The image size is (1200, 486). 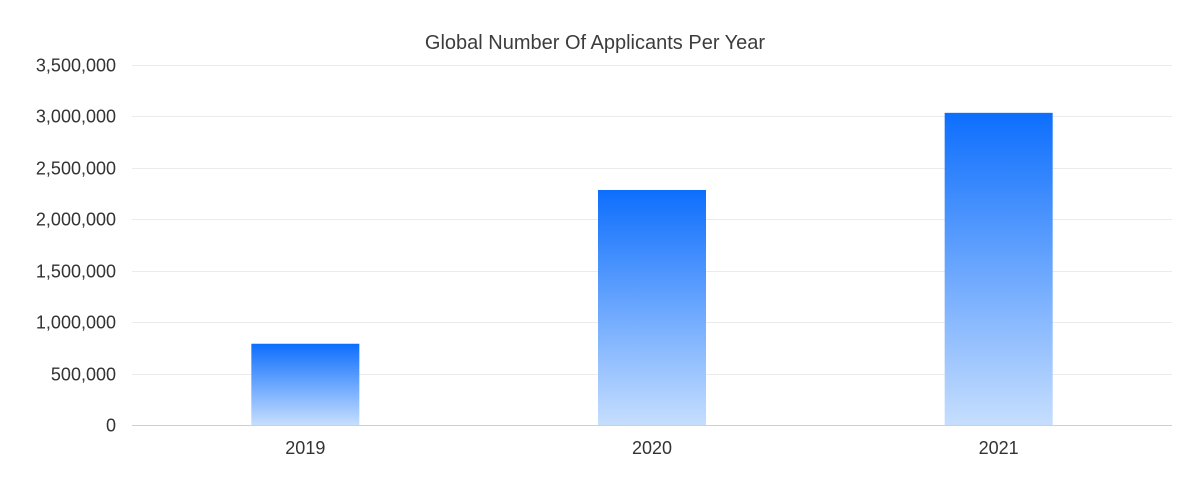 I want to click on y-tick-label: 3,000,000, so click(x=76, y=117).